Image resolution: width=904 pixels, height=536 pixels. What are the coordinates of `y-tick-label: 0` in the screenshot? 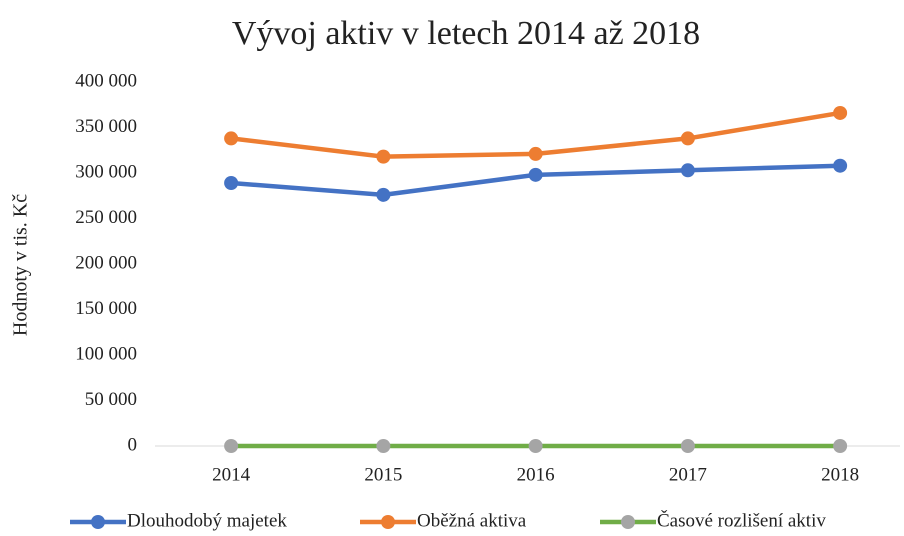 It's located at (133, 444).